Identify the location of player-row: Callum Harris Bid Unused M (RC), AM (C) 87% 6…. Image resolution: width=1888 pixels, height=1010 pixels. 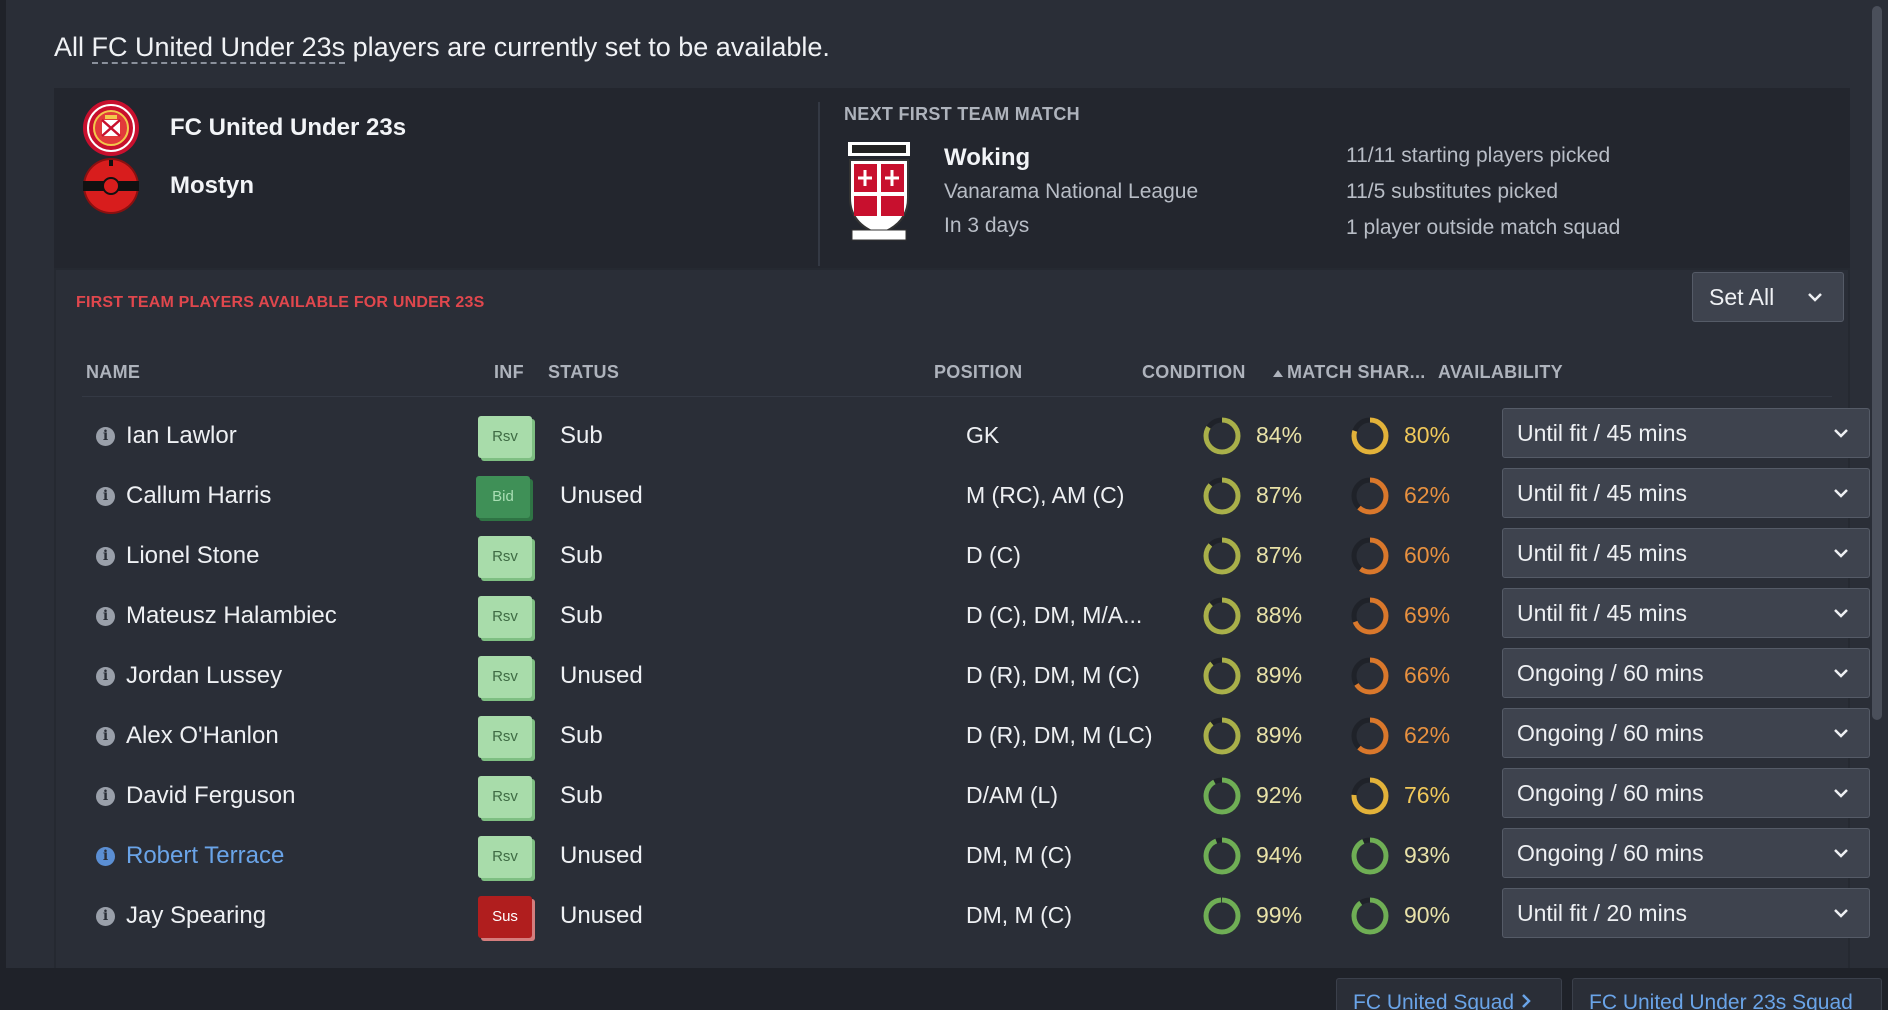
(976, 496).